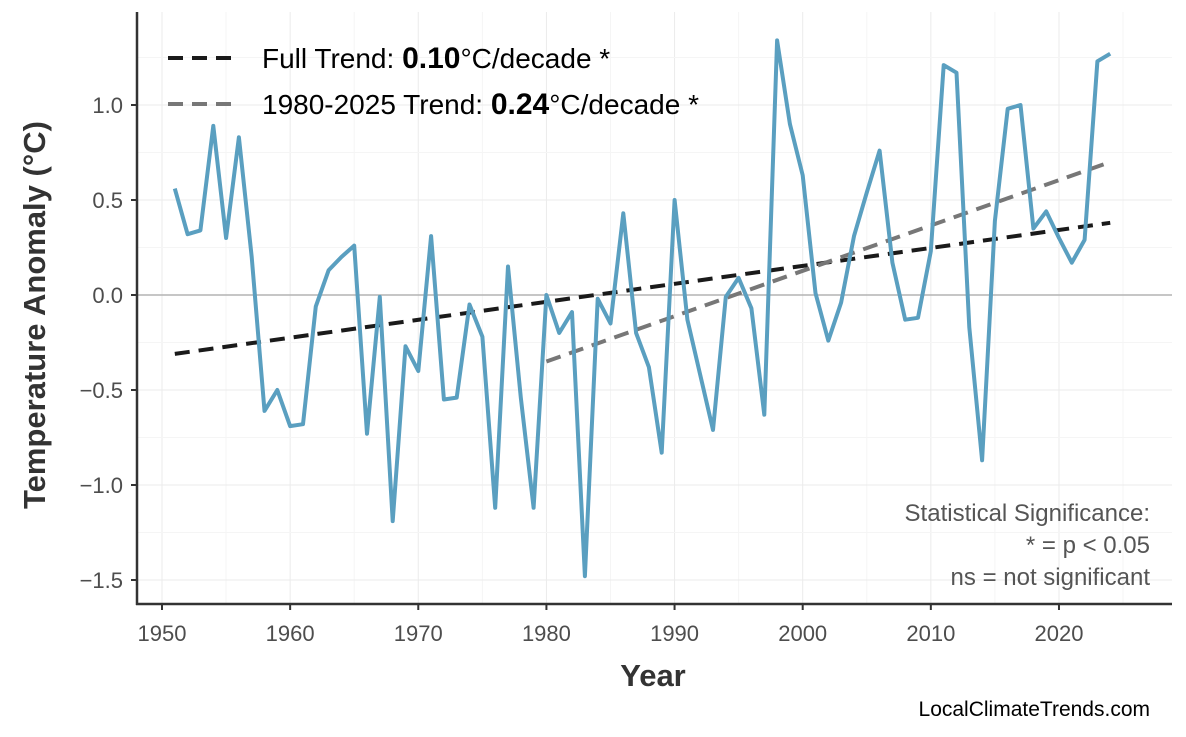 The width and height of the screenshot is (1186, 737). Describe the element at coordinates (418, 633) in the screenshot. I see `x-tick-label: 1970` at that location.